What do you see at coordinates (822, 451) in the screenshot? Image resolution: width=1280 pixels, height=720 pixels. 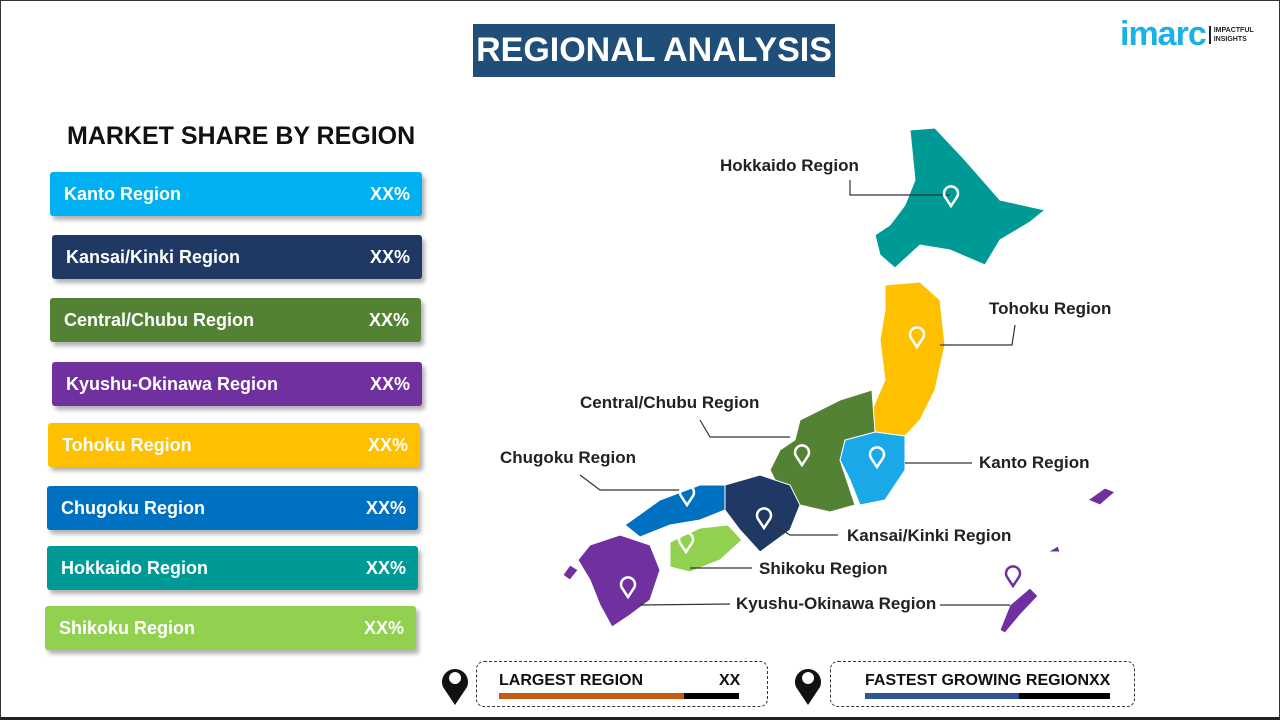 I see `map-region-central` at bounding box center [822, 451].